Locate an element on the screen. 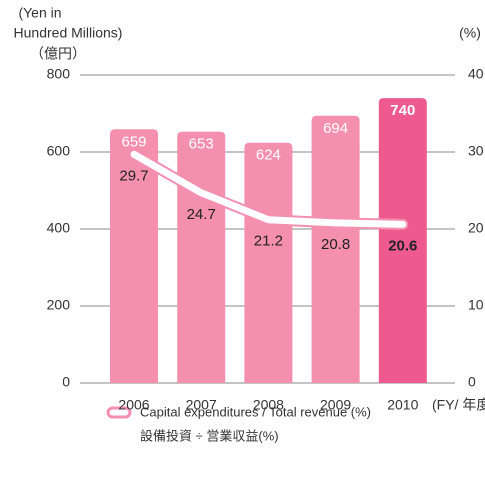  y2-tick-label: 40 is located at coordinates (476, 74).